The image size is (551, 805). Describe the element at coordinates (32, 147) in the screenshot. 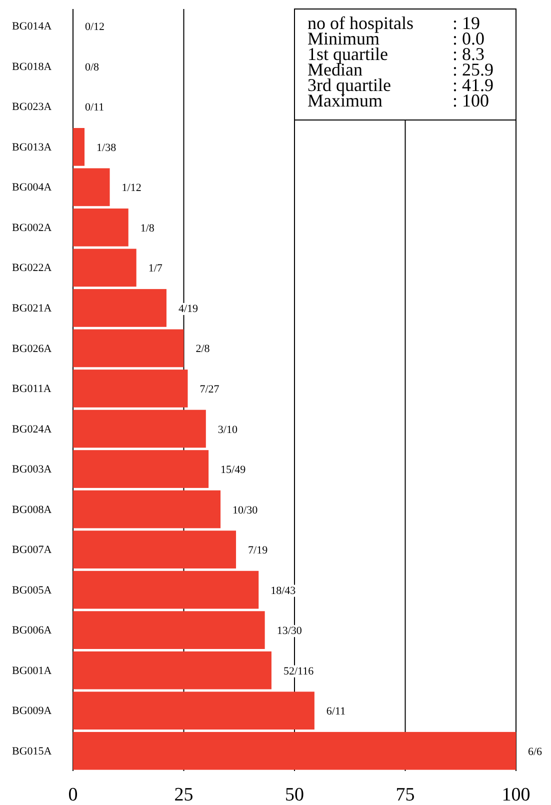

I see `y-tick-label: BG013A` at that location.